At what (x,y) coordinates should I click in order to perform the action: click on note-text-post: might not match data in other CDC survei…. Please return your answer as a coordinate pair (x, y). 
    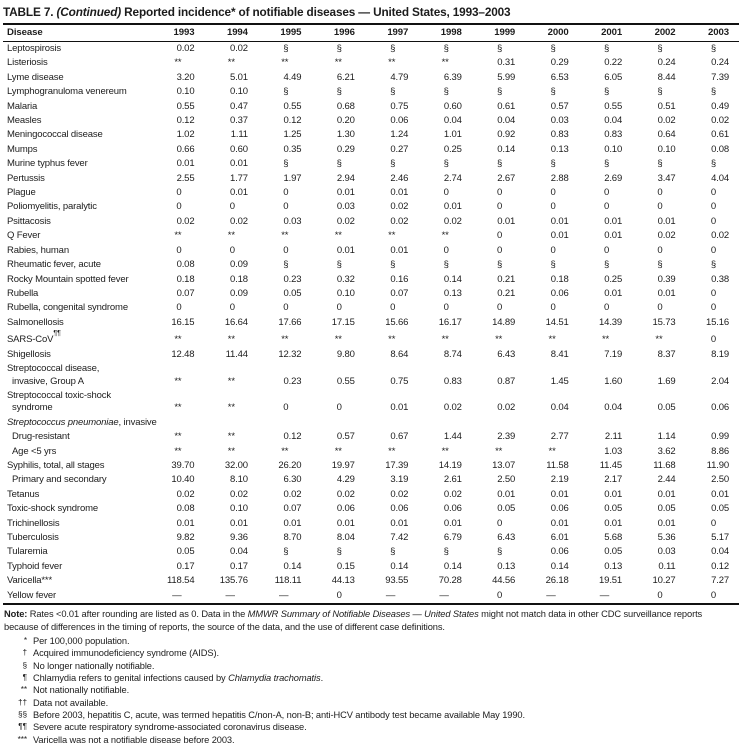
    Looking at the image, I should click on (353, 620).